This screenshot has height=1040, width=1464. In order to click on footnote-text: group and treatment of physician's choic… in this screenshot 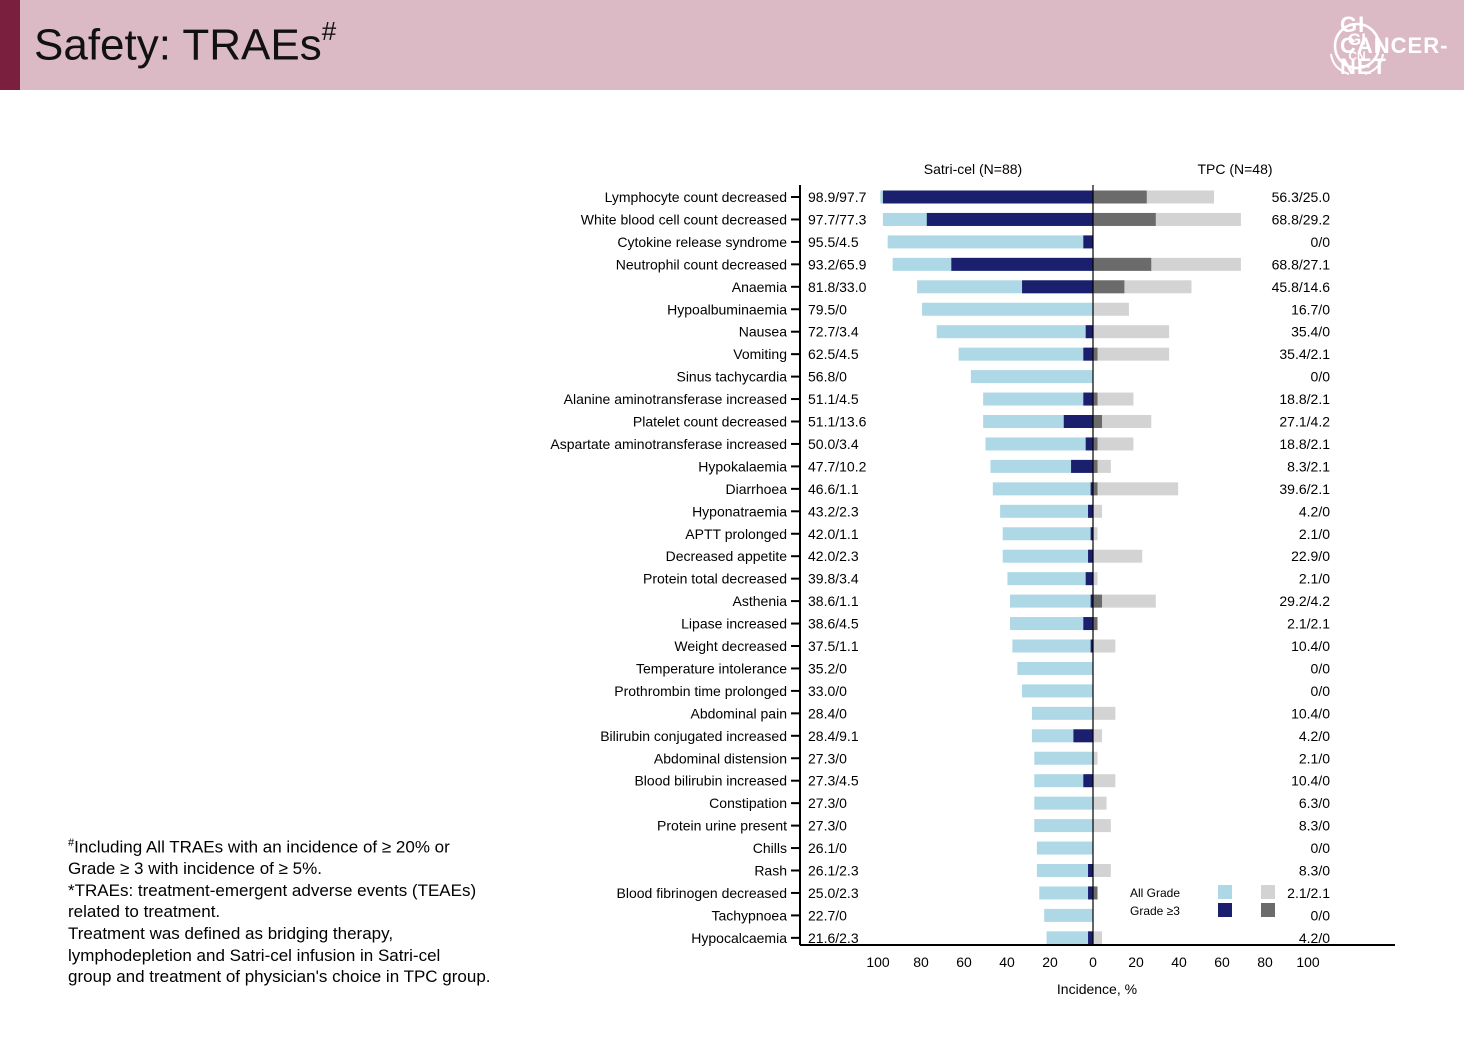, I will do `click(279, 977)`.